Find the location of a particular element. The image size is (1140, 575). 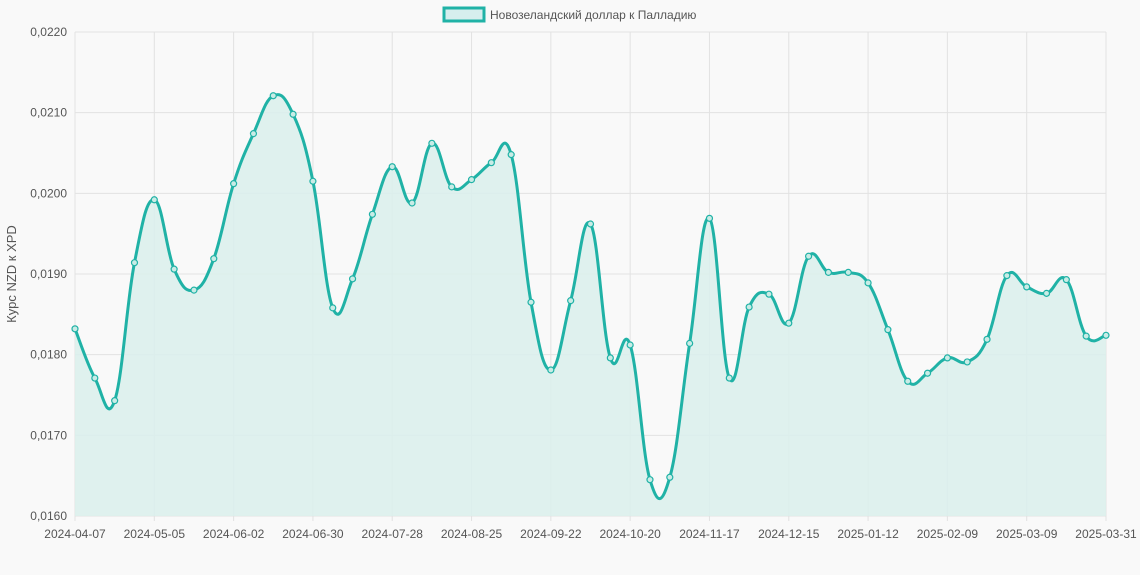

x-tick-label: 2025-01-12 is located at coordinates (868, 534).